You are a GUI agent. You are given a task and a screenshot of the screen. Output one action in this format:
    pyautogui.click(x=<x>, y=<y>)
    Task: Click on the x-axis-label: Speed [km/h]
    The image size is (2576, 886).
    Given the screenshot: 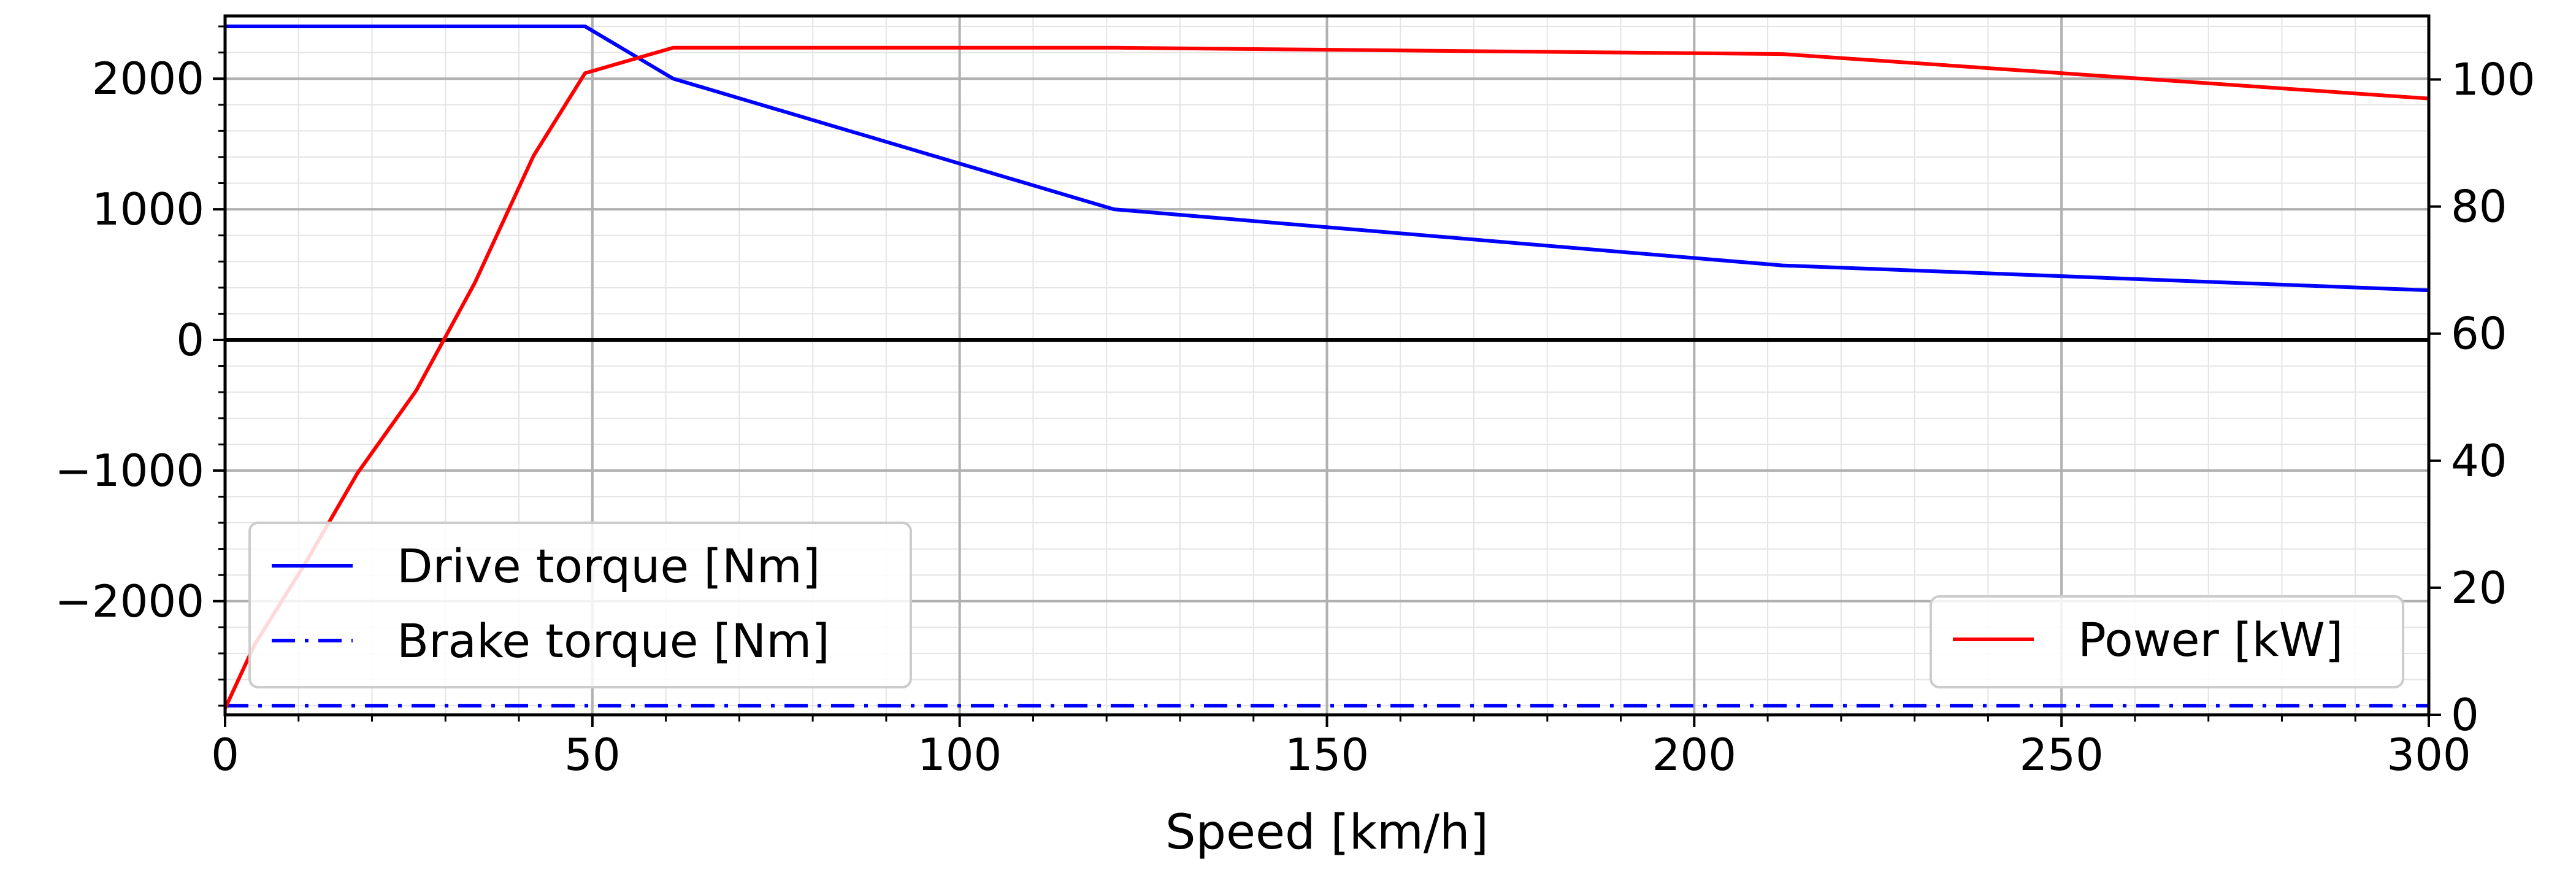 What is the action you would take?
    pyautogui.click(x=1327, y=832)
    